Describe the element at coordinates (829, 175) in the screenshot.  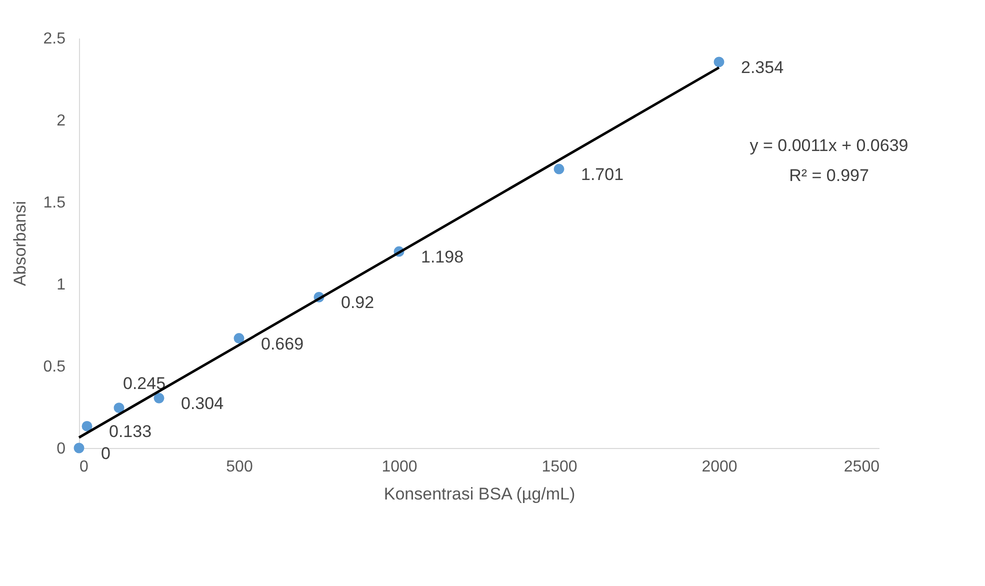
I see `annotation: R² = 0.997` at that location.